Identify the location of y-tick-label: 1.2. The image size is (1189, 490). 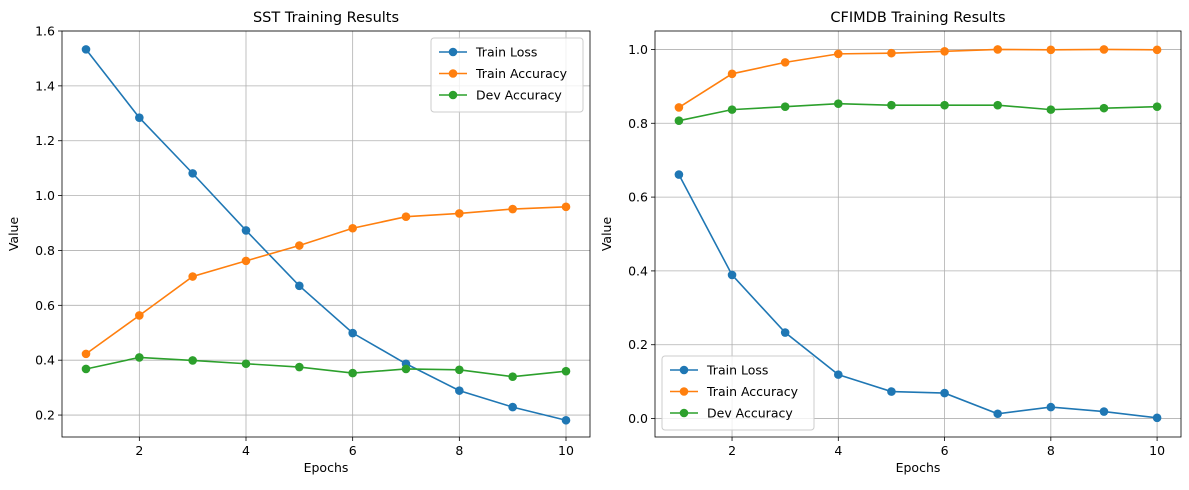
(45, 140).